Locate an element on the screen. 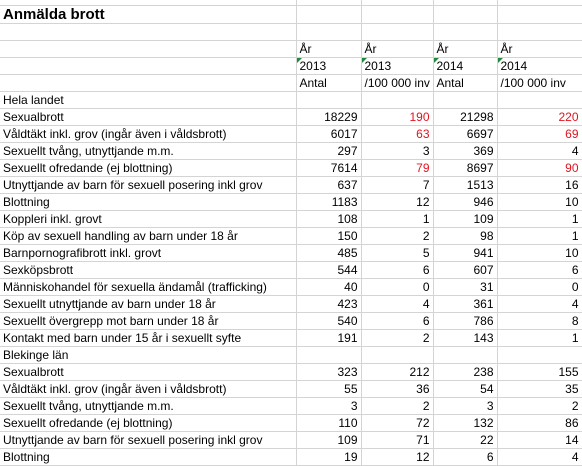 Image resolution: width=582 pixels, height=466 pixels. value-cell: 150 is located at coordinates (329, 236).